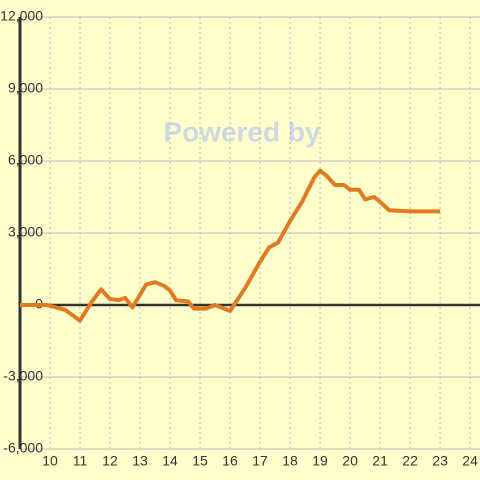 The image size is (480, 480). I want to click on x-tick-label: 15, so click(200, 461).